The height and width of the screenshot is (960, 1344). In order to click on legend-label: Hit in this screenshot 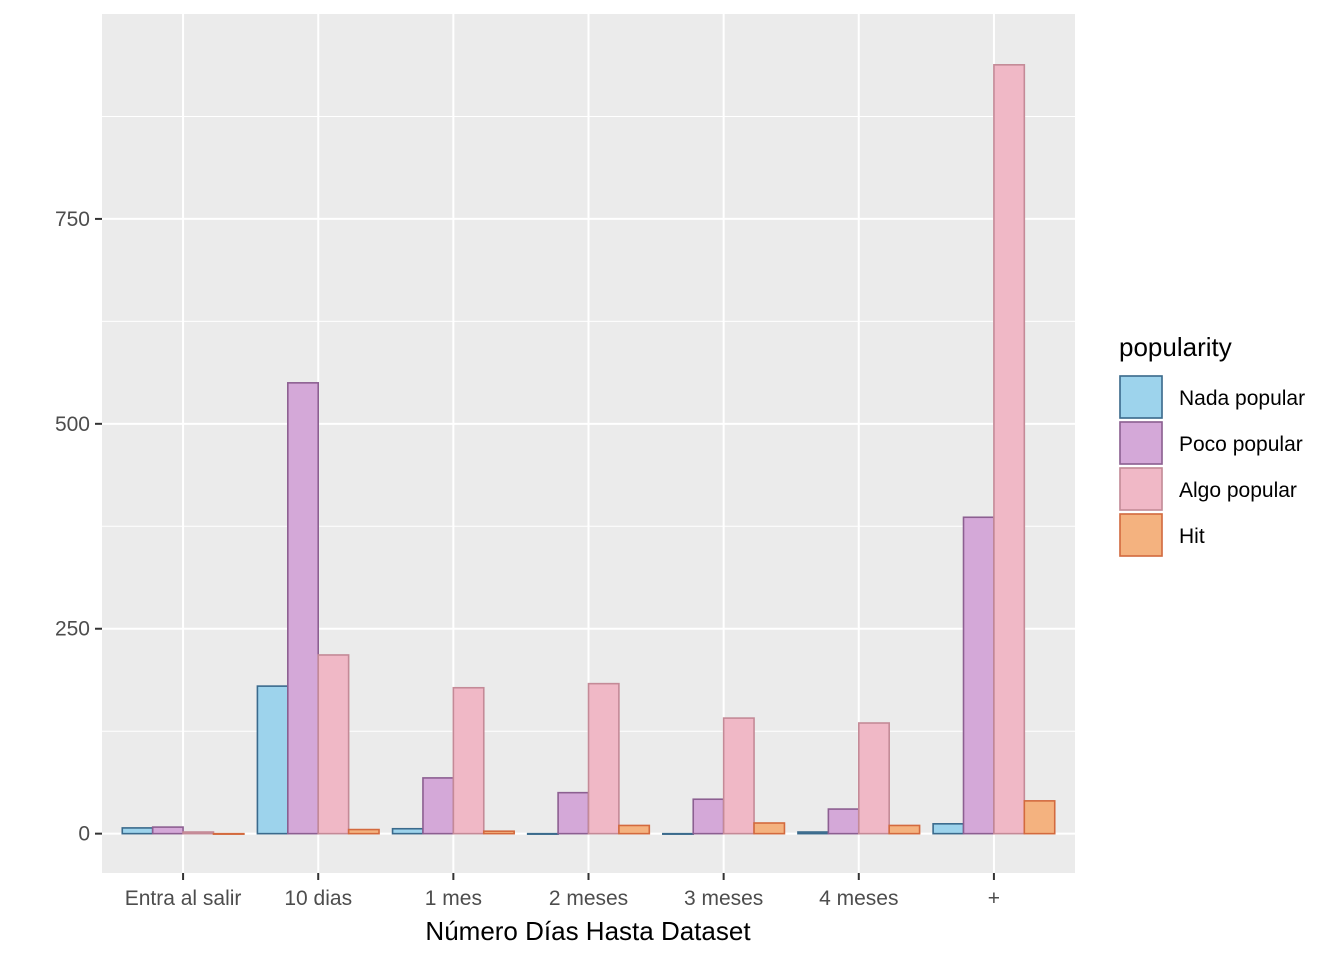, I will do `click(1192, 536)`.